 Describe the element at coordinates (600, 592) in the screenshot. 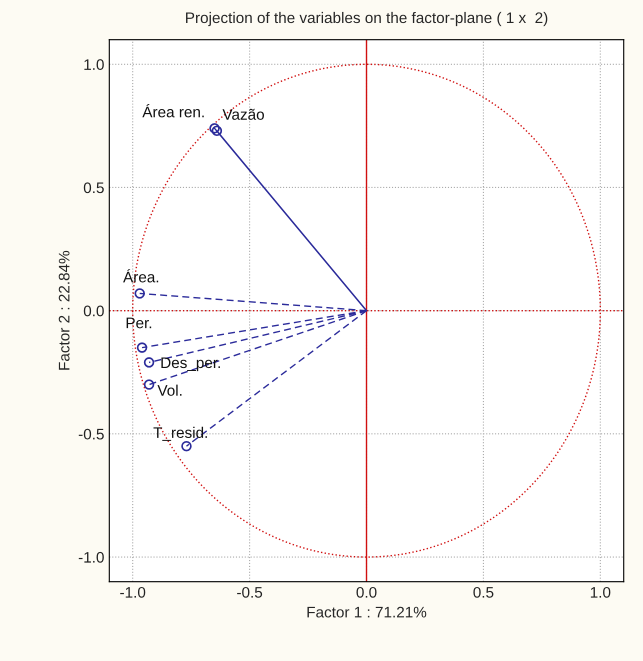

I see `x-tick-label: 1.0` at that location.